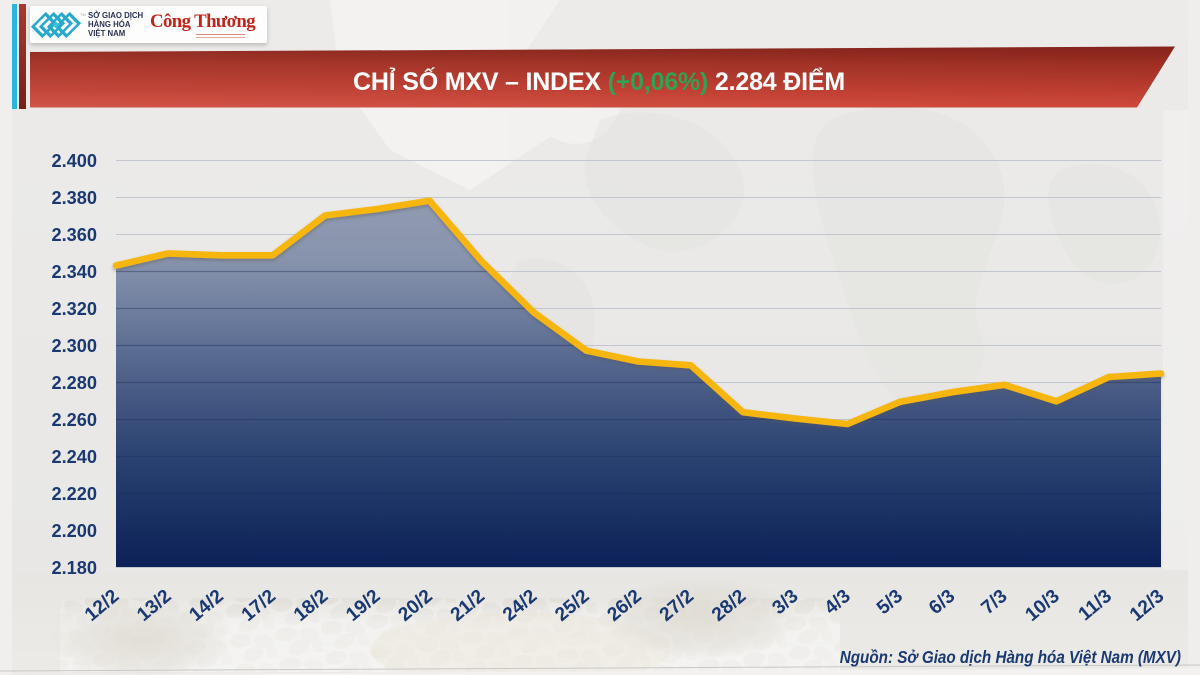  Describe the element at coordinates (625, 606) in the screenshot. I see `svg-text: 26/2` at that location.